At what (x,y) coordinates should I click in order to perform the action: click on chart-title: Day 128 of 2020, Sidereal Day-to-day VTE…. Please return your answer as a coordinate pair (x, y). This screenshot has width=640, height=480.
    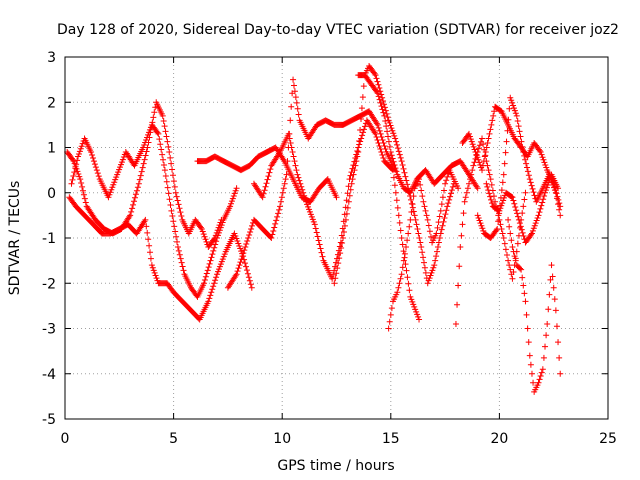
    Looking at the image, I should click on (338, 30).